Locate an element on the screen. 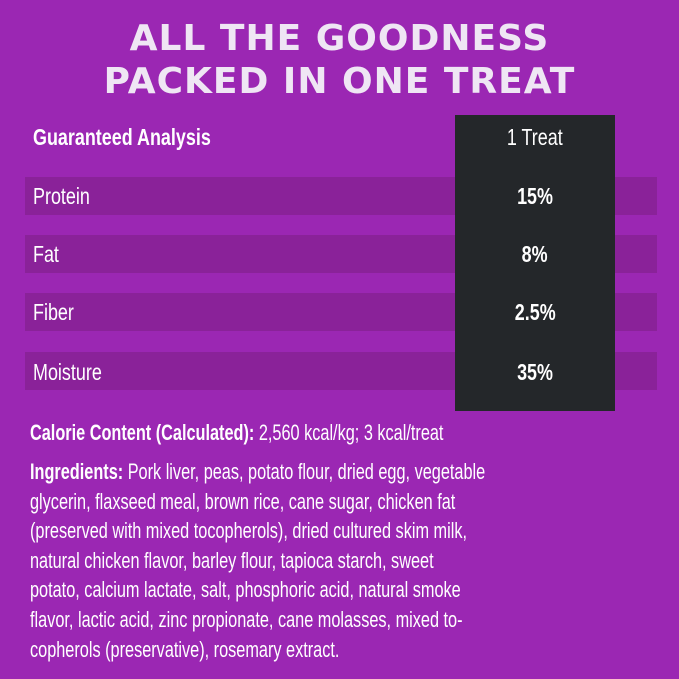 This screenshot has height=679, width=679. headline-line-2: PACKED IN ONE TREAT is located at coordinates (339, 81).